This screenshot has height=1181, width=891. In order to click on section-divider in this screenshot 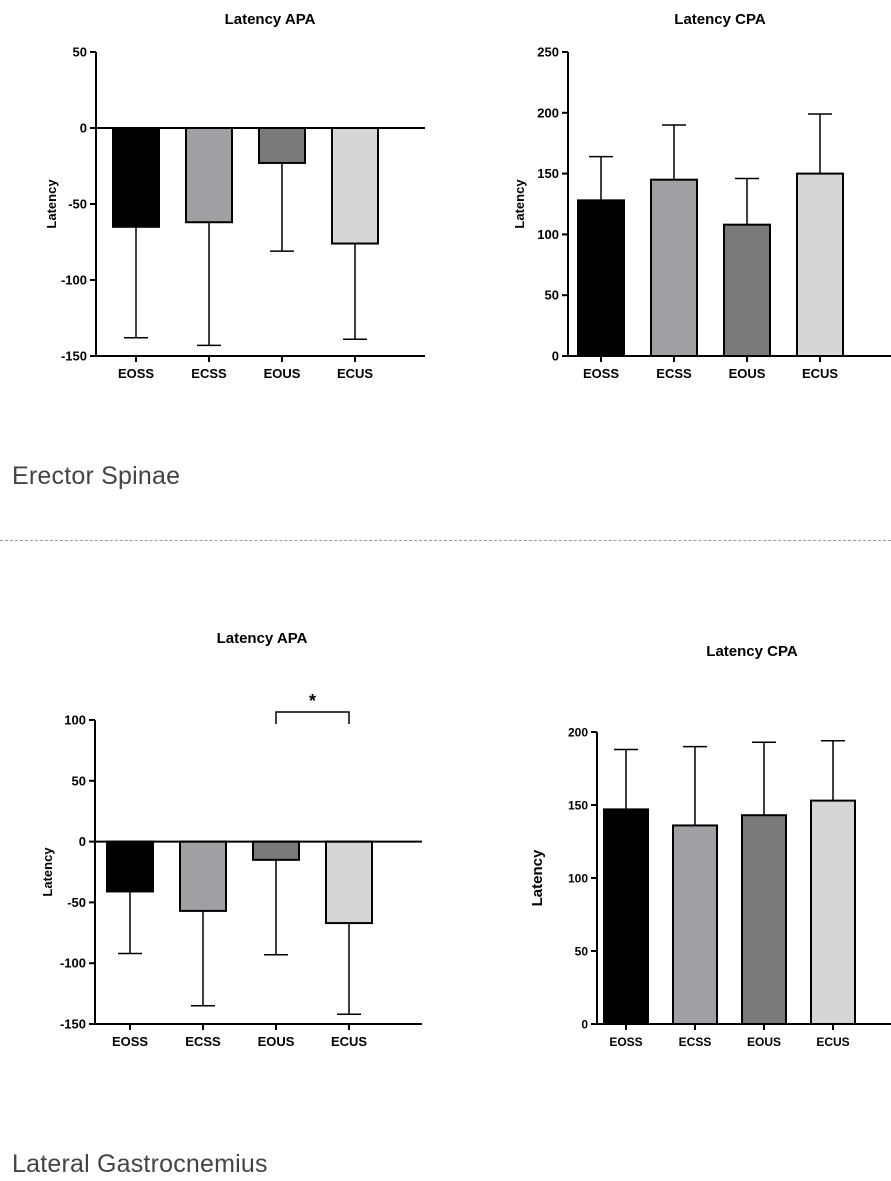, I will do `click(445, 540)`.